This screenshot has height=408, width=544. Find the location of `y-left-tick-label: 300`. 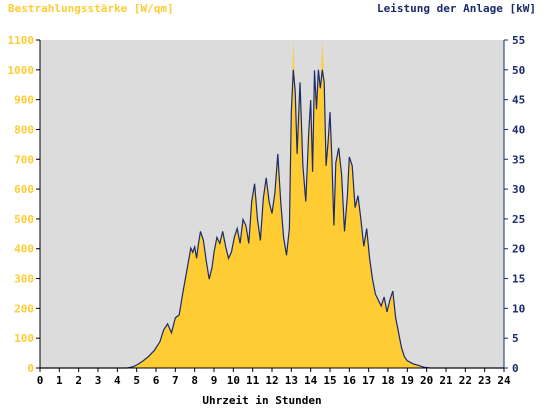

y-left-tick-label: 300 is located at coordinates (24, 279).